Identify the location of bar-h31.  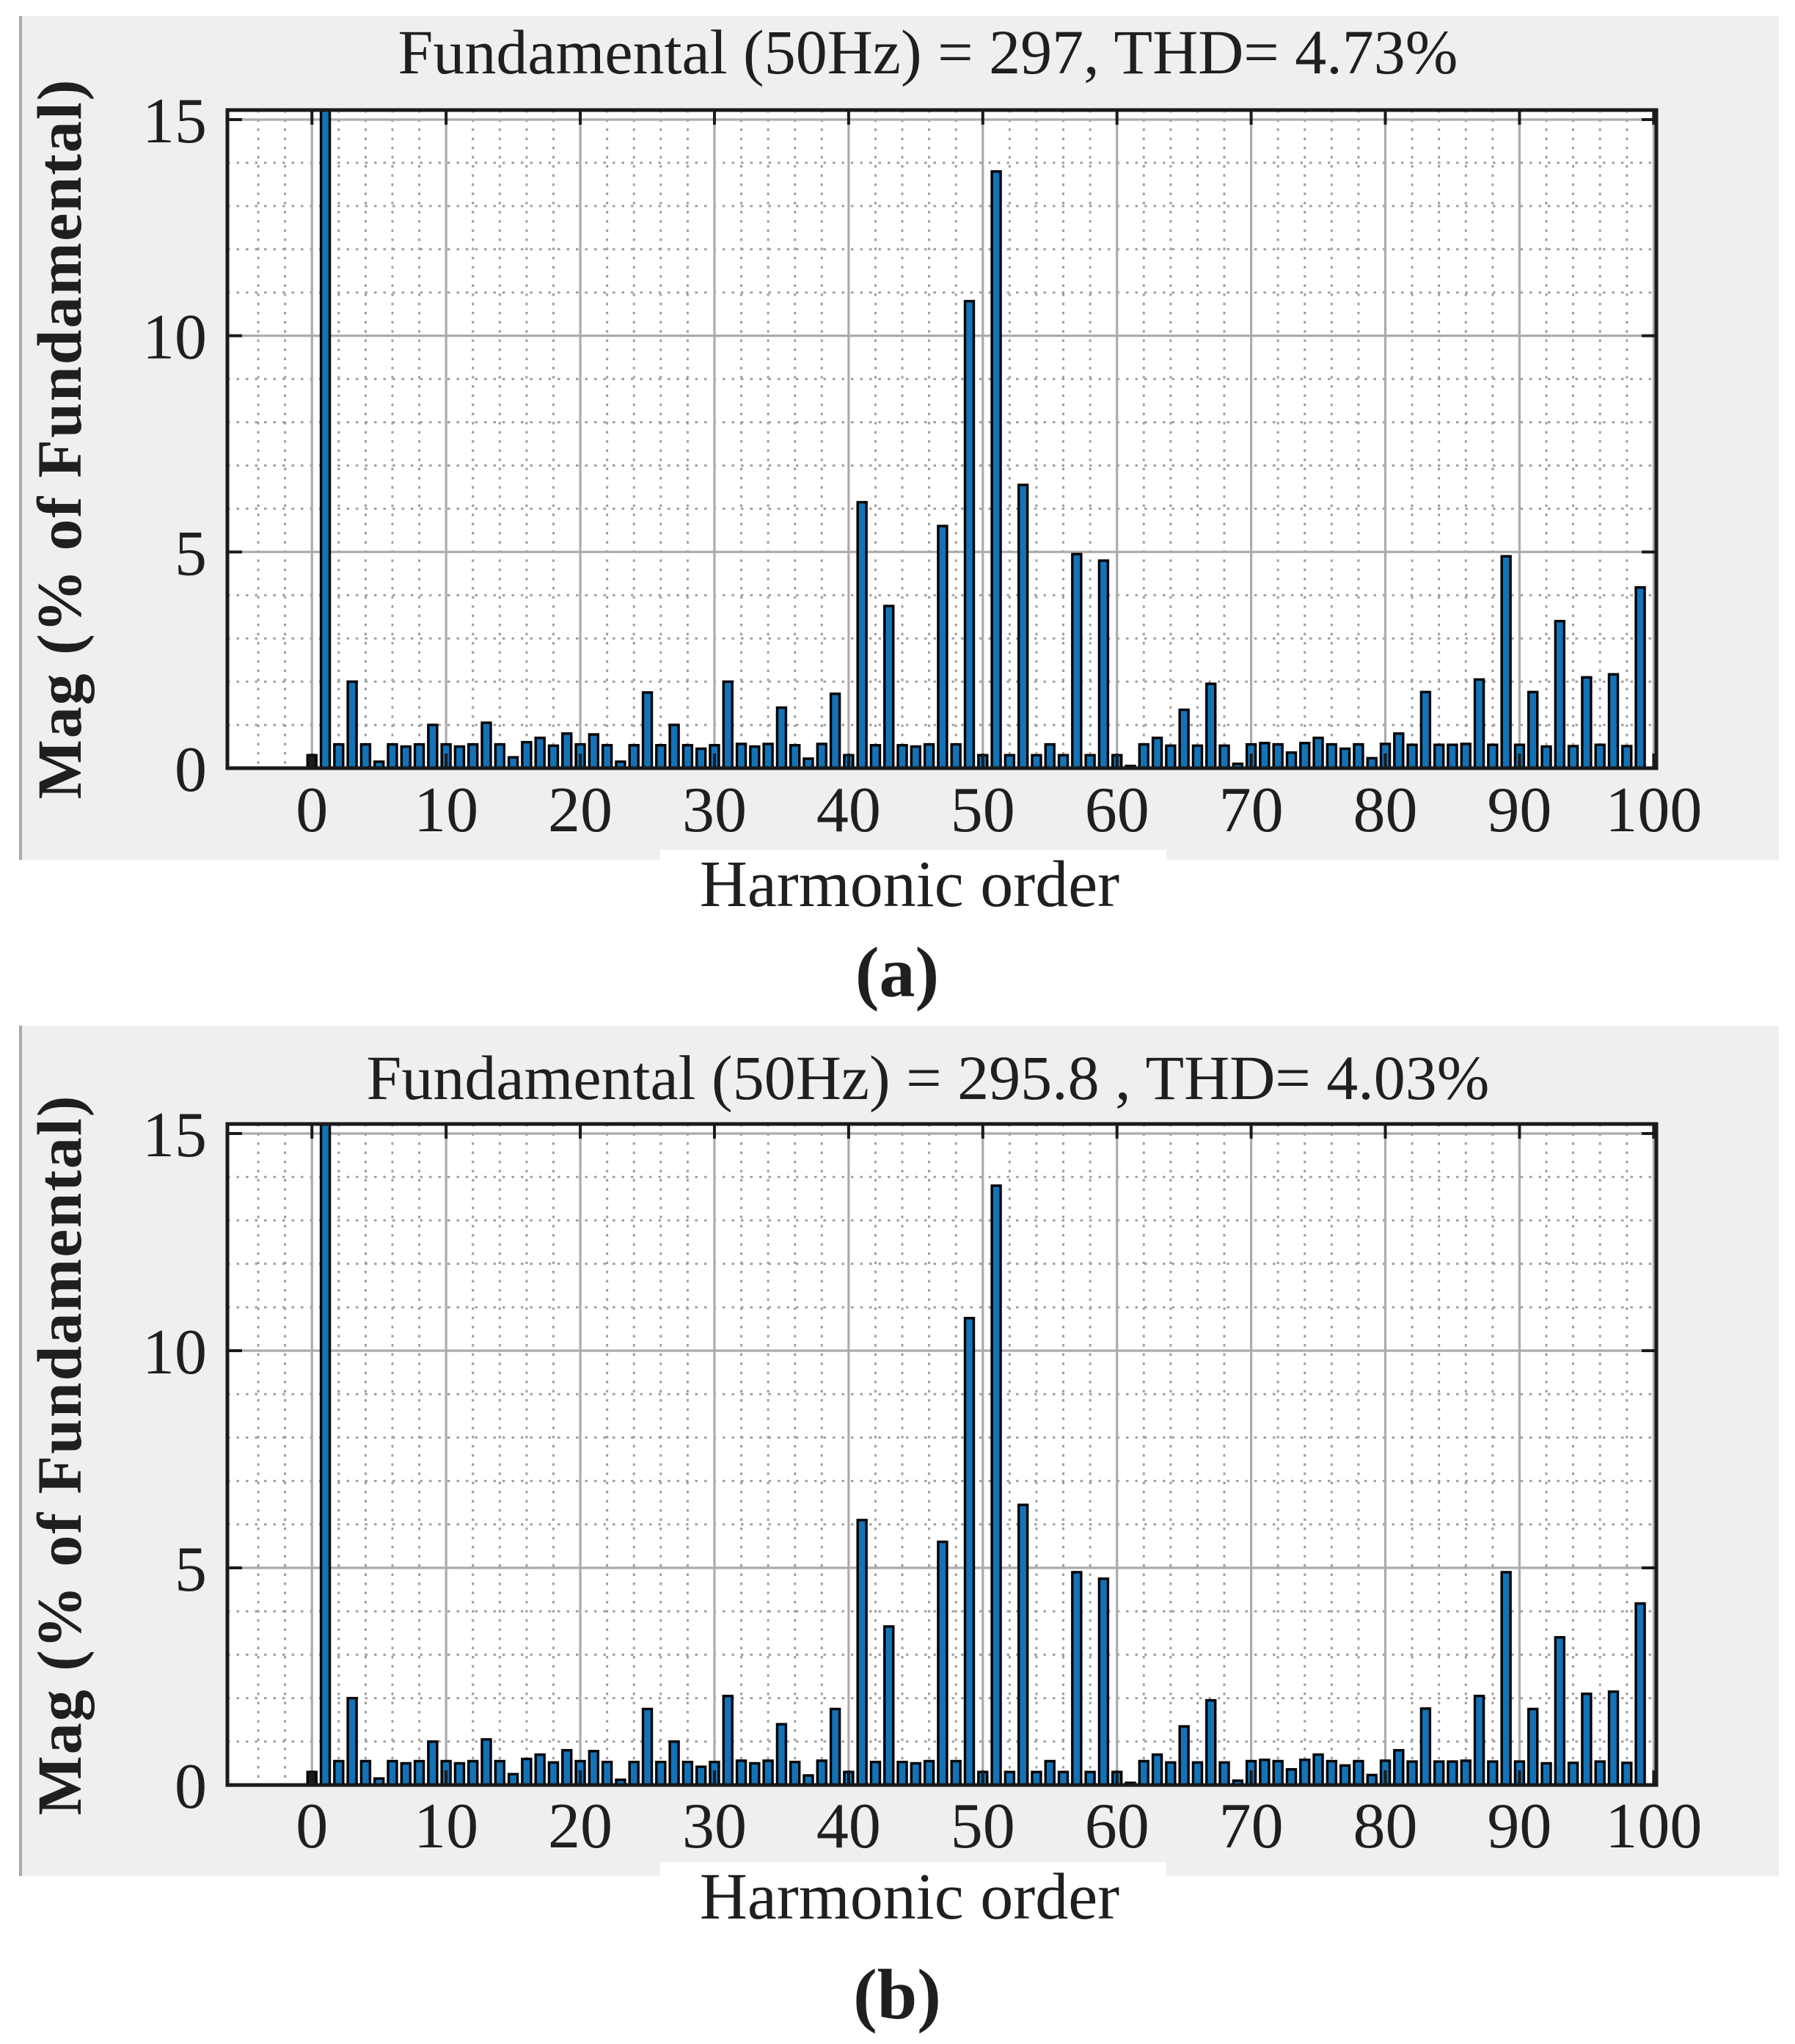
(728, 1739).